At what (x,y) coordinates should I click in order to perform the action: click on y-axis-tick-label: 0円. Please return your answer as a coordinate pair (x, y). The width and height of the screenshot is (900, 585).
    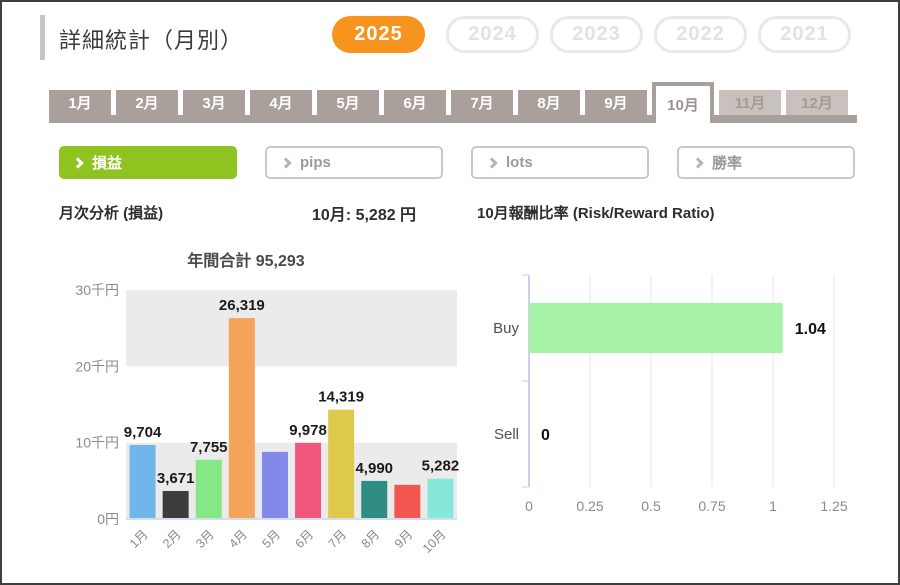
    Looking at the image, I should click on (108, 519).